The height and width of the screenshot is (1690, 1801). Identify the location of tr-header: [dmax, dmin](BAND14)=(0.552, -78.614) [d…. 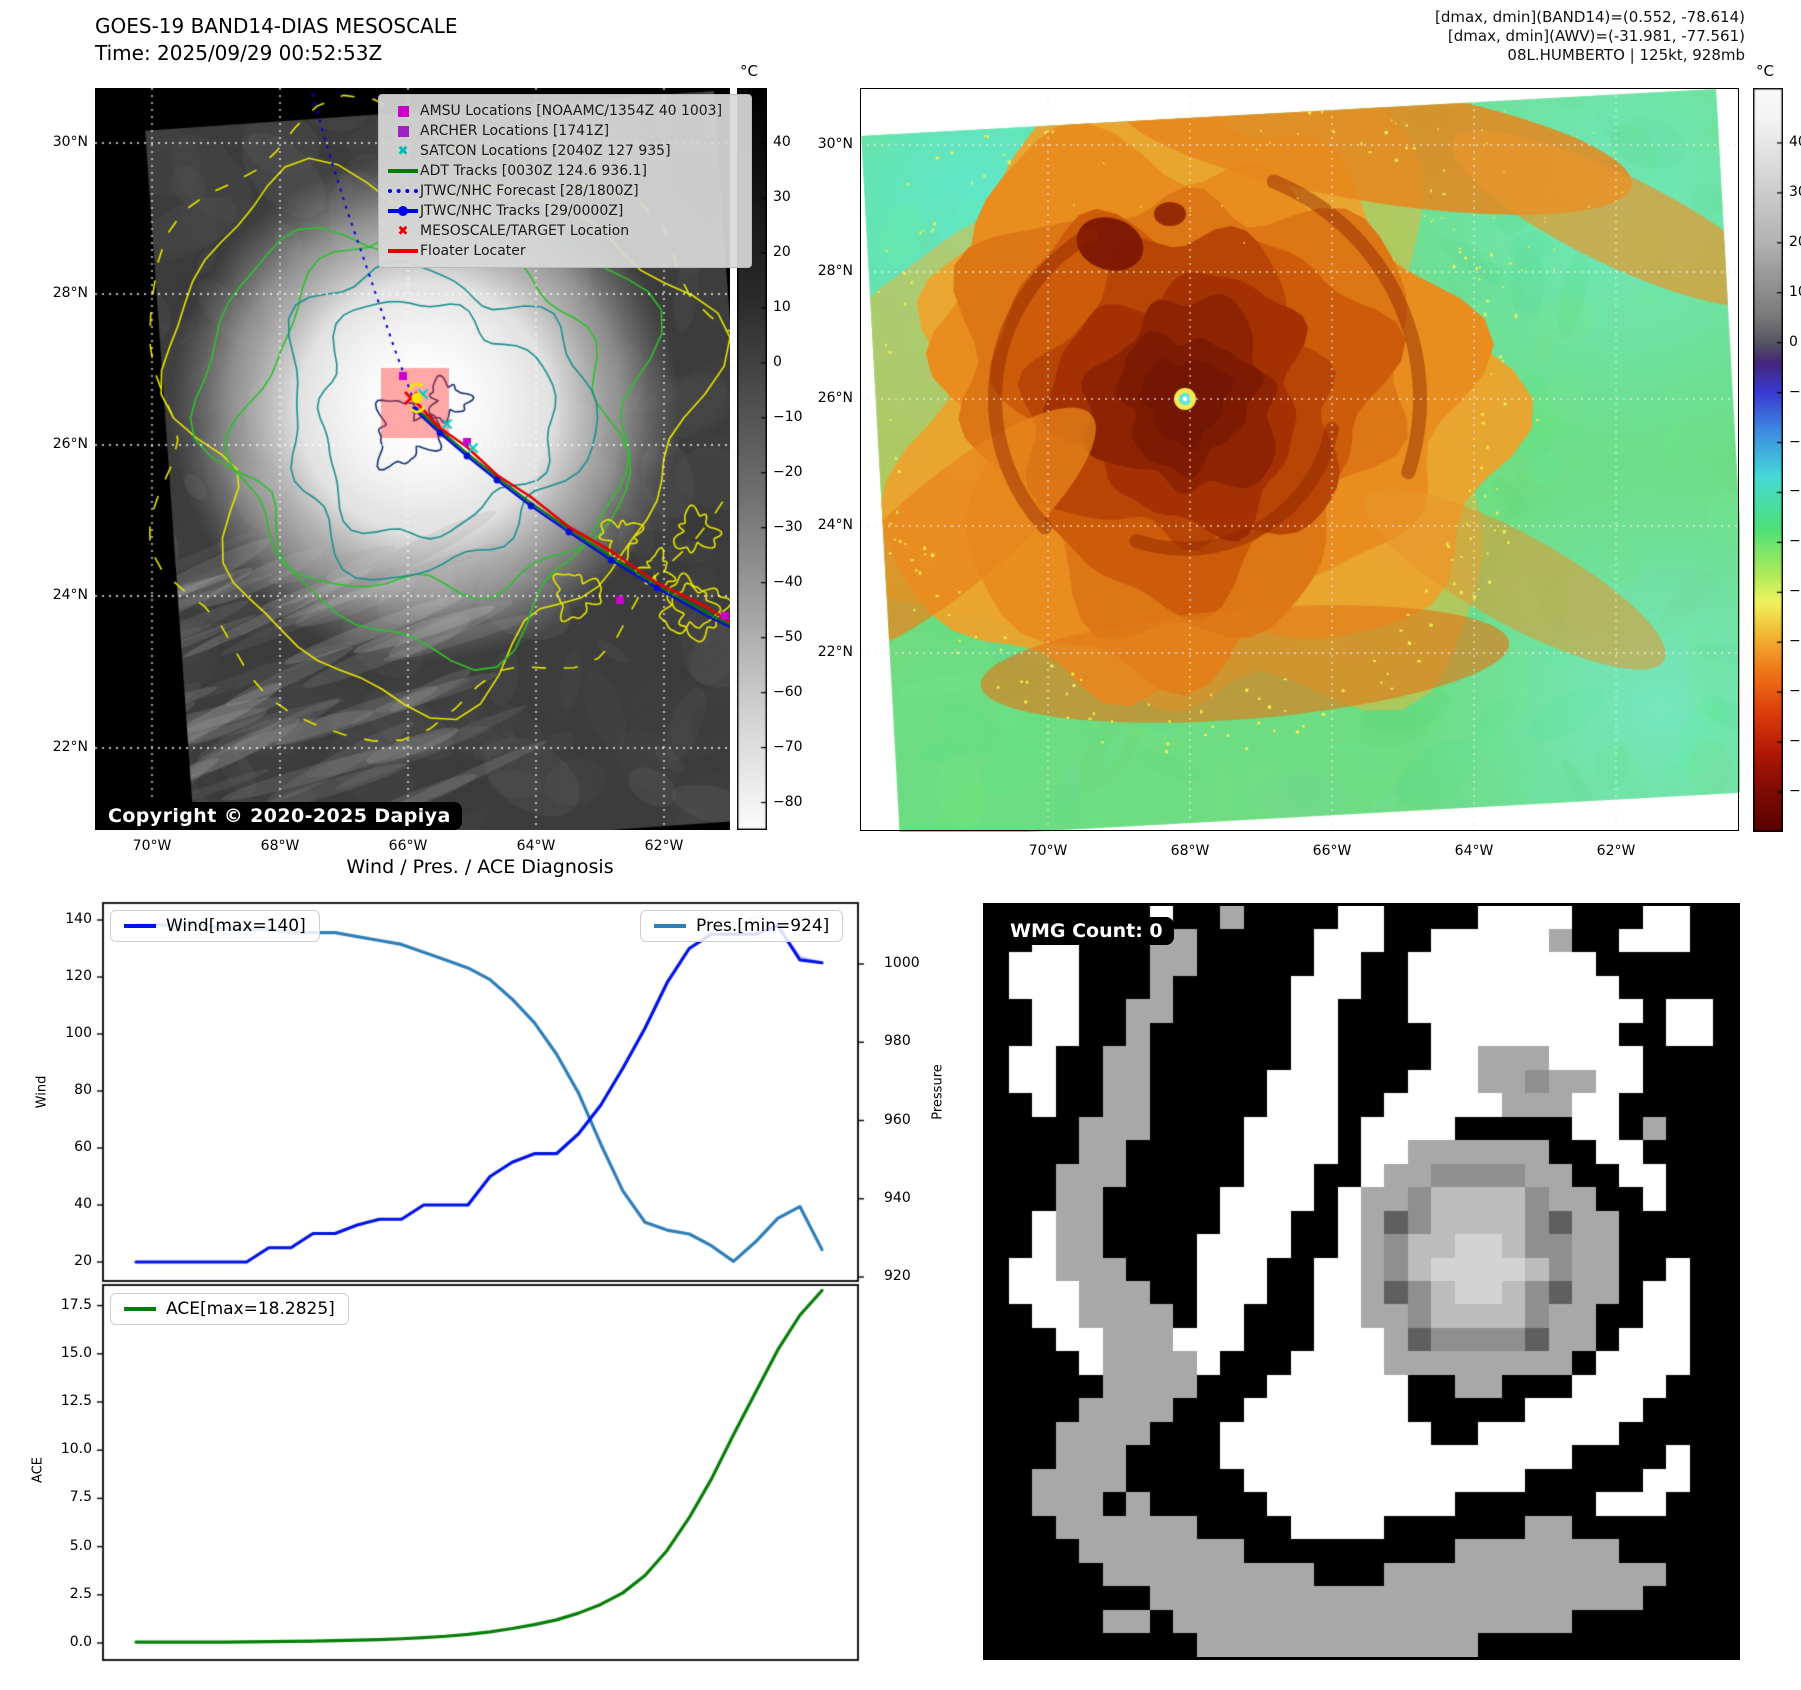
(1590, 36).